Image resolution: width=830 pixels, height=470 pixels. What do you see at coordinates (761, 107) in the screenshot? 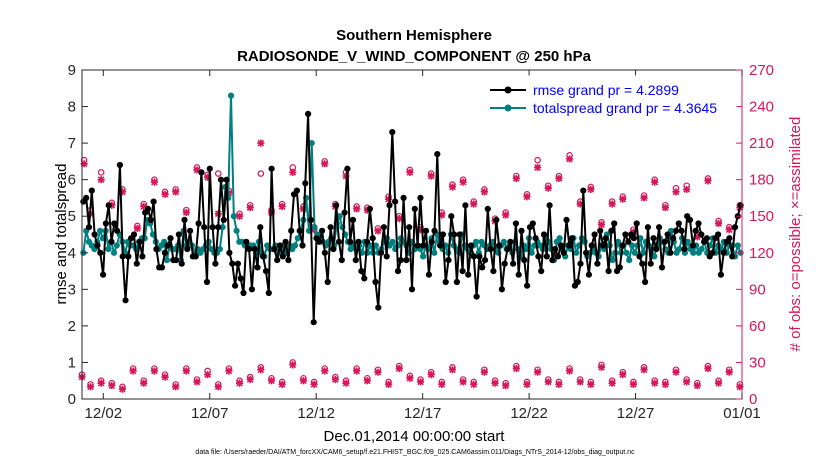
I see `y2-tick-label: 240` at bounding box center [761, 107].